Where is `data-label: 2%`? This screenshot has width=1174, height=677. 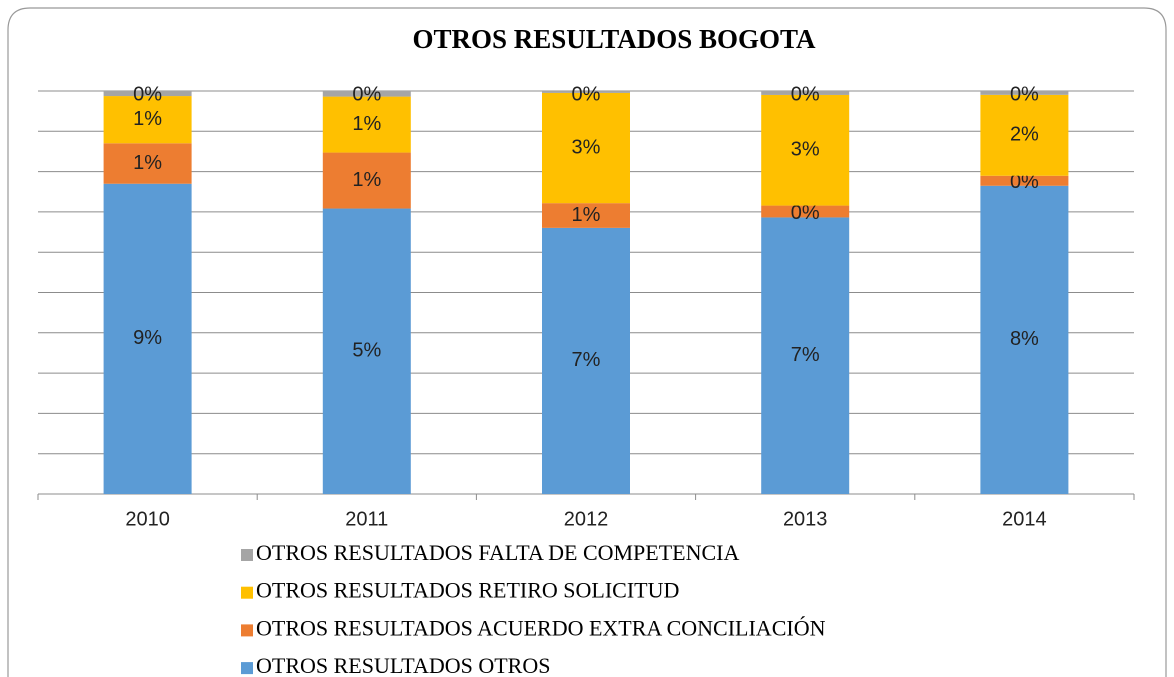
data-label: 2% is located at coordinates (1024, 135).